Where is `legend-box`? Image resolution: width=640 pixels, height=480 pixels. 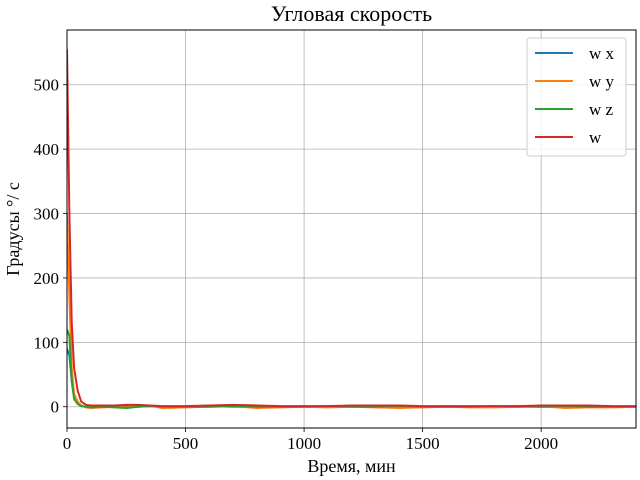 legend-box is located at coordinates (576, 97).